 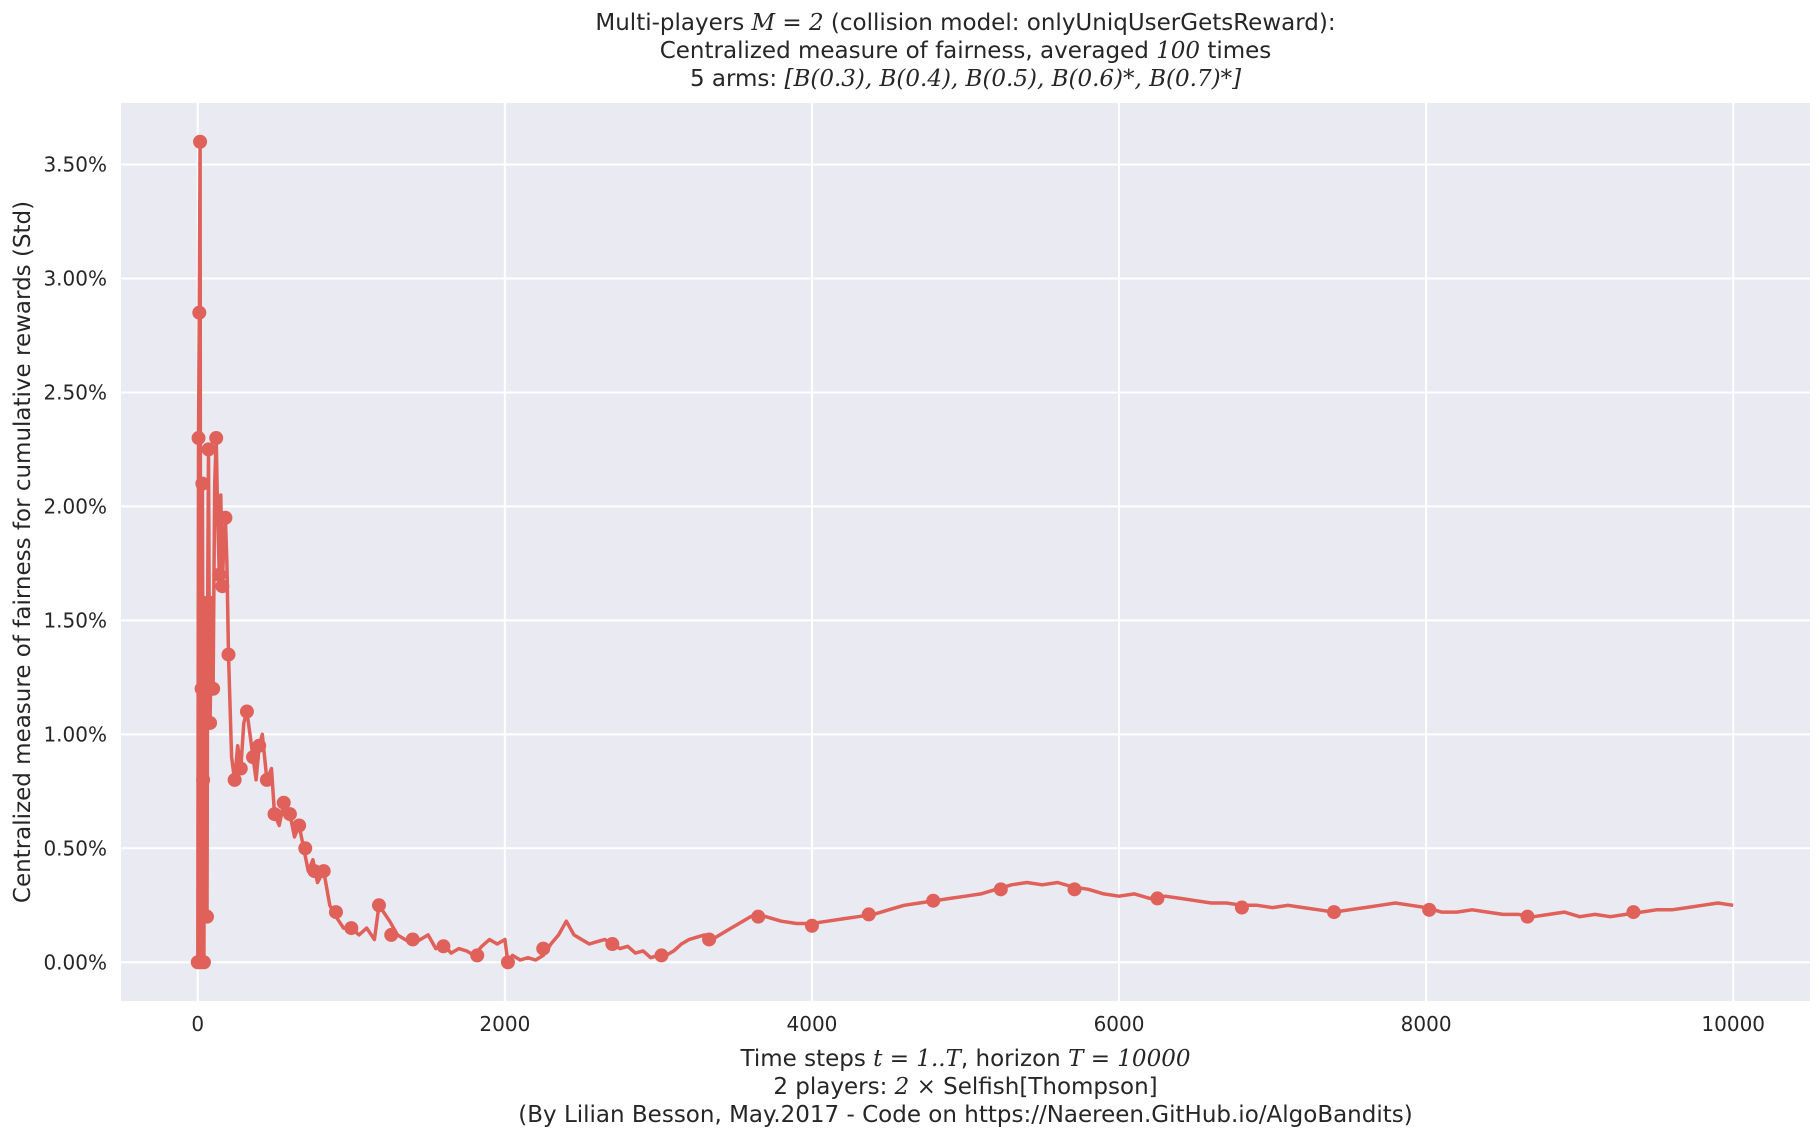 I want to click on y-tick-label-3: 1.50%, so click(x=75, y=620).